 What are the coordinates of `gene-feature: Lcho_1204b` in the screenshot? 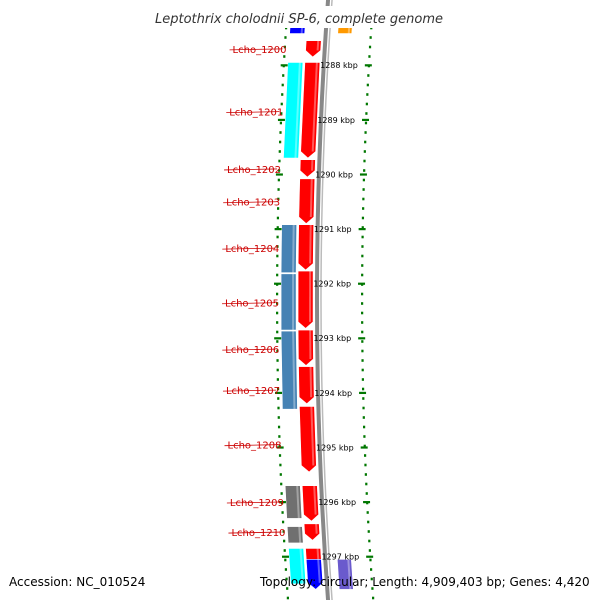 It's located at (288, 248).